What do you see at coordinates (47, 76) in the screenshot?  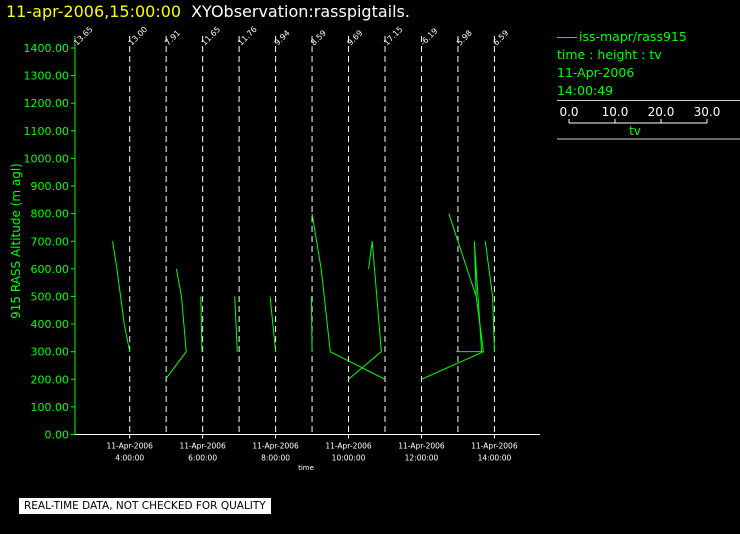 I see `y-tick-label: 1300.00` at bounding box center [47, 76].